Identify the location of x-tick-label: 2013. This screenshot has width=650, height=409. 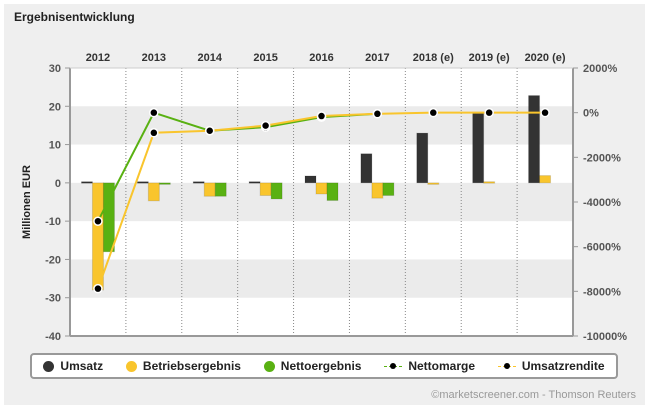
(154, 58).